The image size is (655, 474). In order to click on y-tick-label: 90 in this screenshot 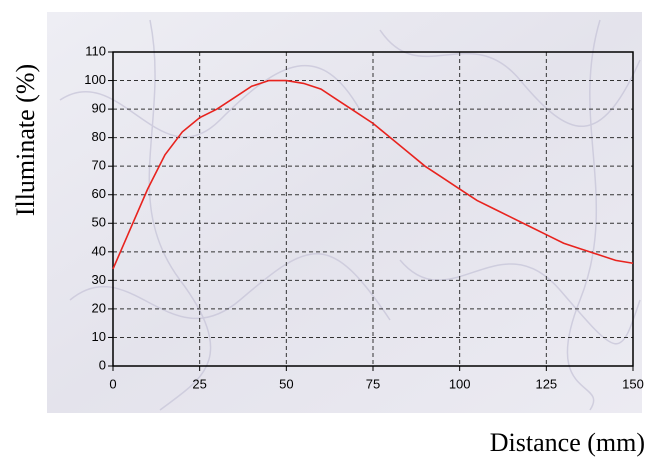, I will do `click(99, 108)`.